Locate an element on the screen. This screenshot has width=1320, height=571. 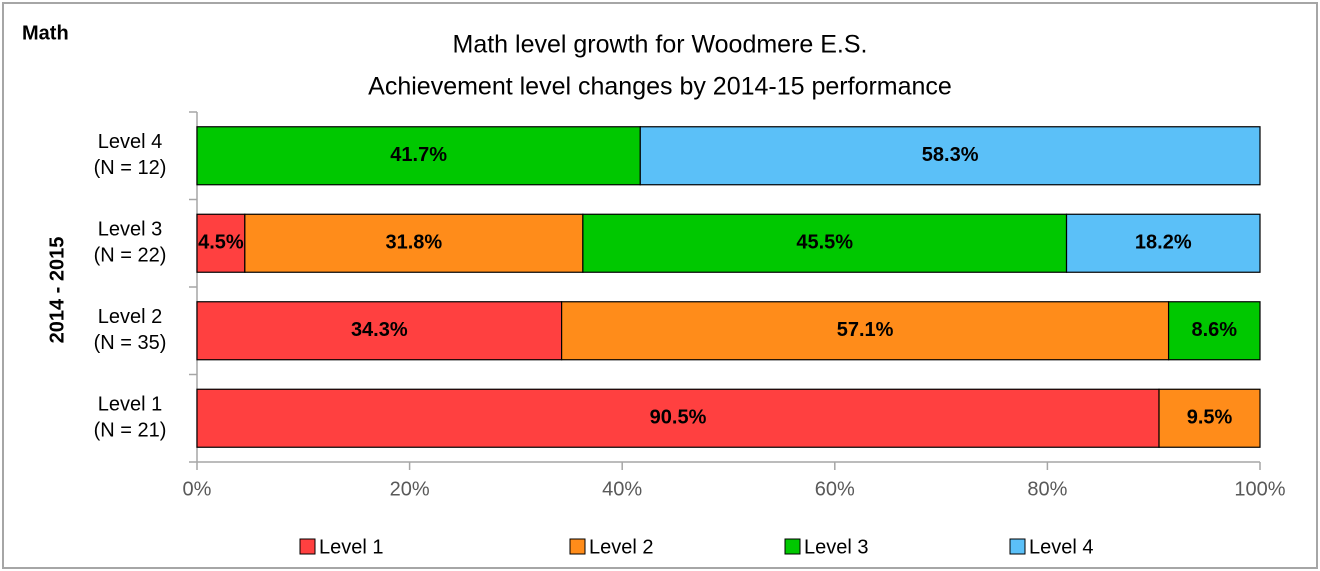
data-label: 58.3% is located at coordinates (950, 155).